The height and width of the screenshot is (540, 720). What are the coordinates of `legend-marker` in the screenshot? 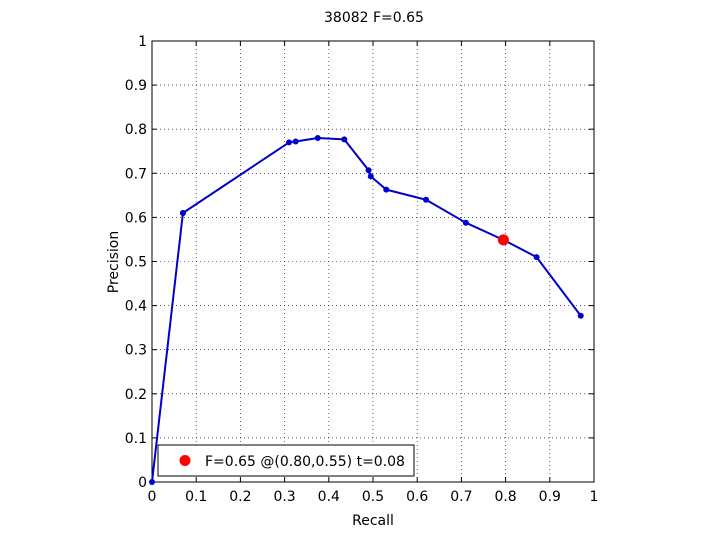 It's located at (185, 460).